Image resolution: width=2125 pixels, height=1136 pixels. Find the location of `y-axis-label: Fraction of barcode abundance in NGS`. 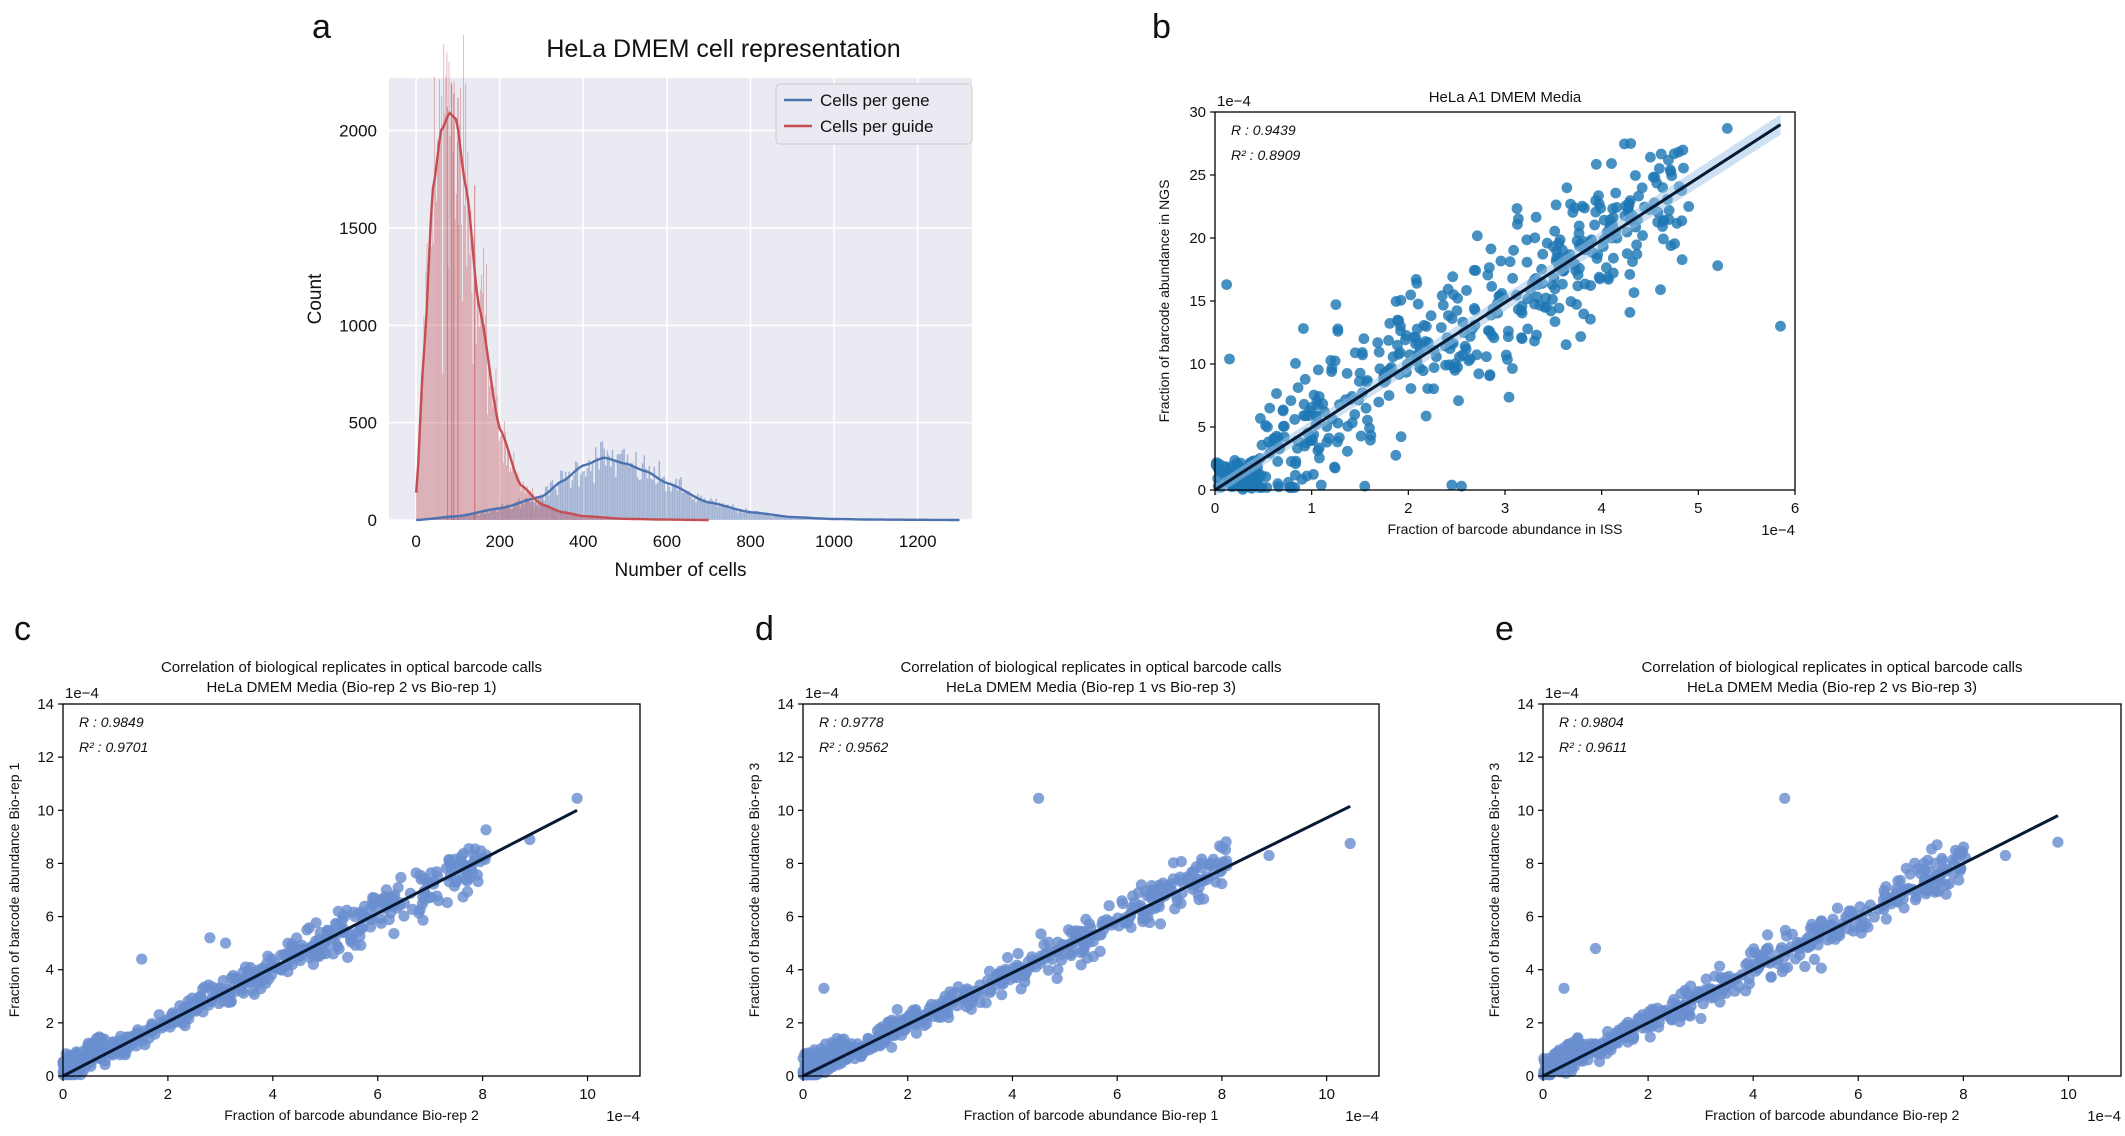

y-axis-label: Fraction of barcode abundance in NGS is located at coordinates (1164, 301).